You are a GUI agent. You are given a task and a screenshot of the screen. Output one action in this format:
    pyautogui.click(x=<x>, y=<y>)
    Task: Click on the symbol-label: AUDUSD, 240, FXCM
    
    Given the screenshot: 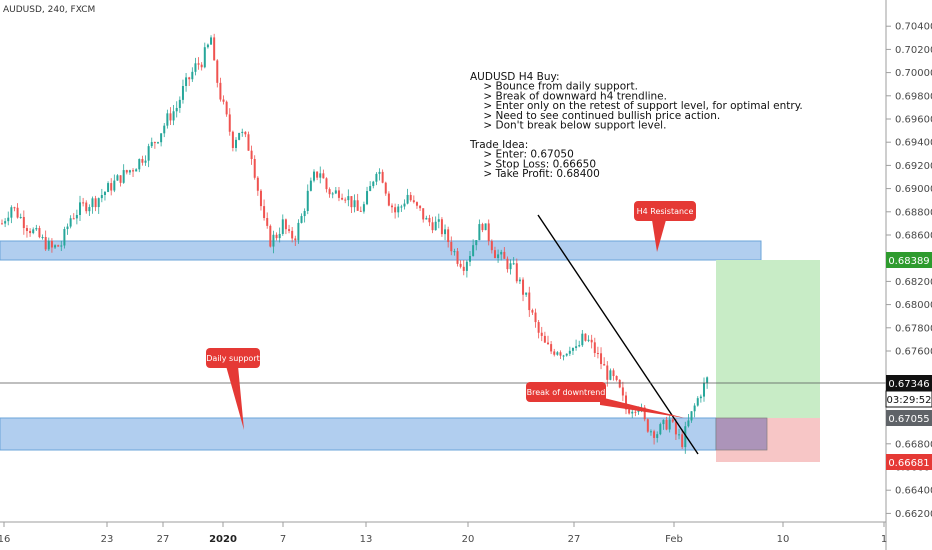 What is the action you would take?
    pyautogui.click(x=49, y=10)
    